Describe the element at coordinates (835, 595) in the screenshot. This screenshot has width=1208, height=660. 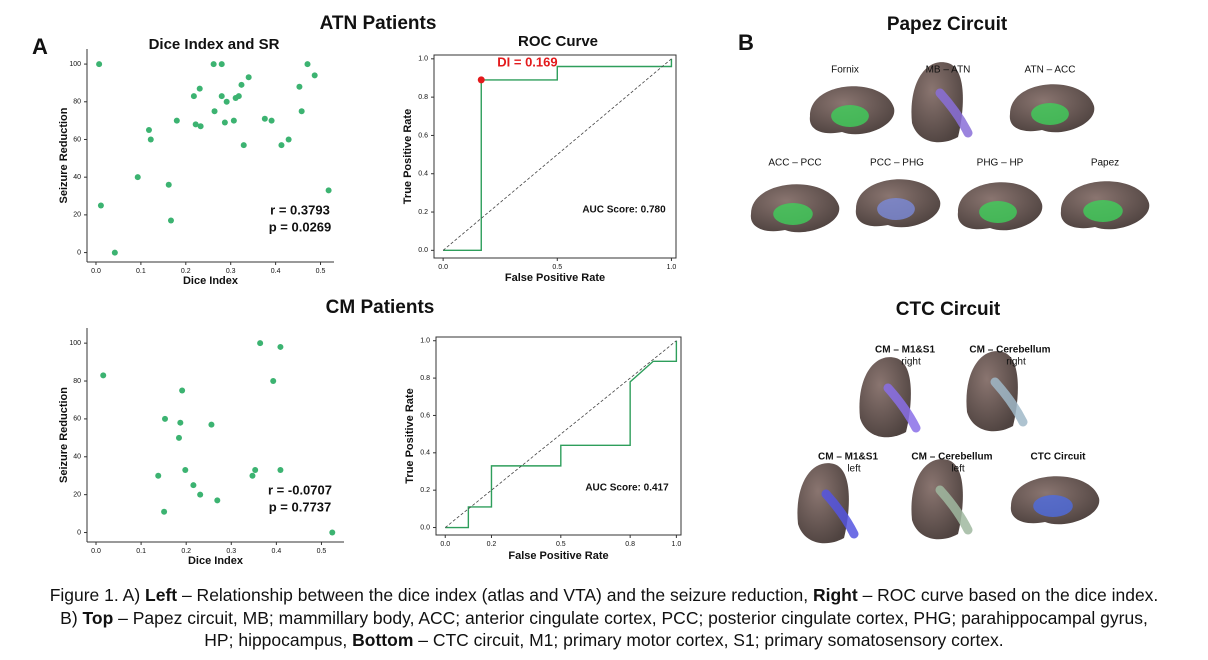
I see `caption-bold: Right` at that location.